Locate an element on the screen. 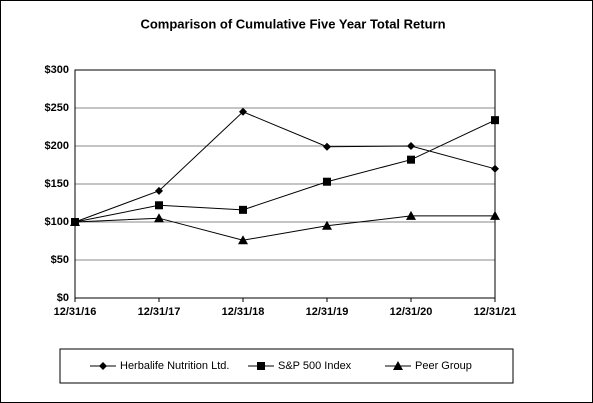  y-tick-label: $250 is located at coordinates (57, 108).